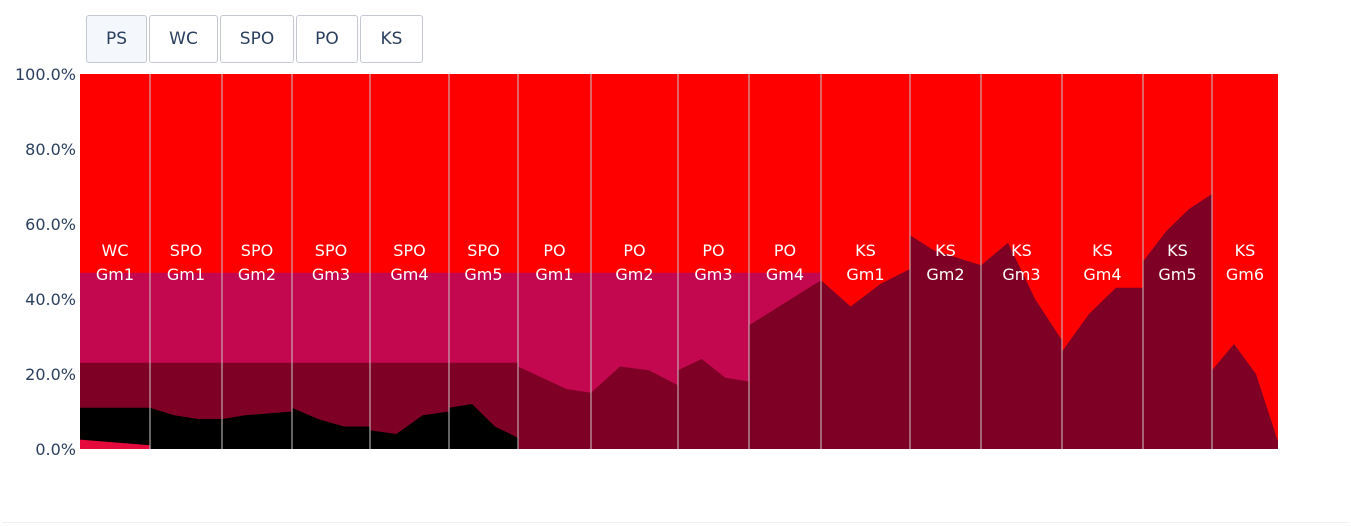 This screenshot has height=526, width=1351. What do you see at coordinates (865, 262) in the screenshot?
I see `game-label: KS Gm1` at bounding box center [865, 262].